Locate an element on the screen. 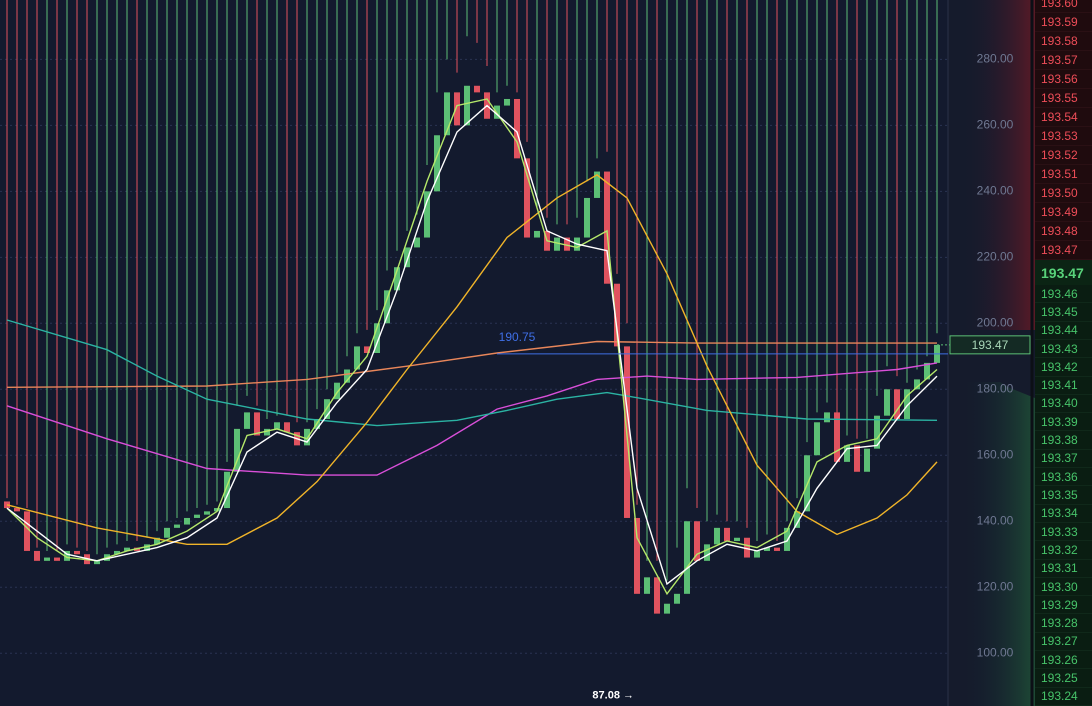  bid-row: 193.39 is located at coordinates (1063, 422).